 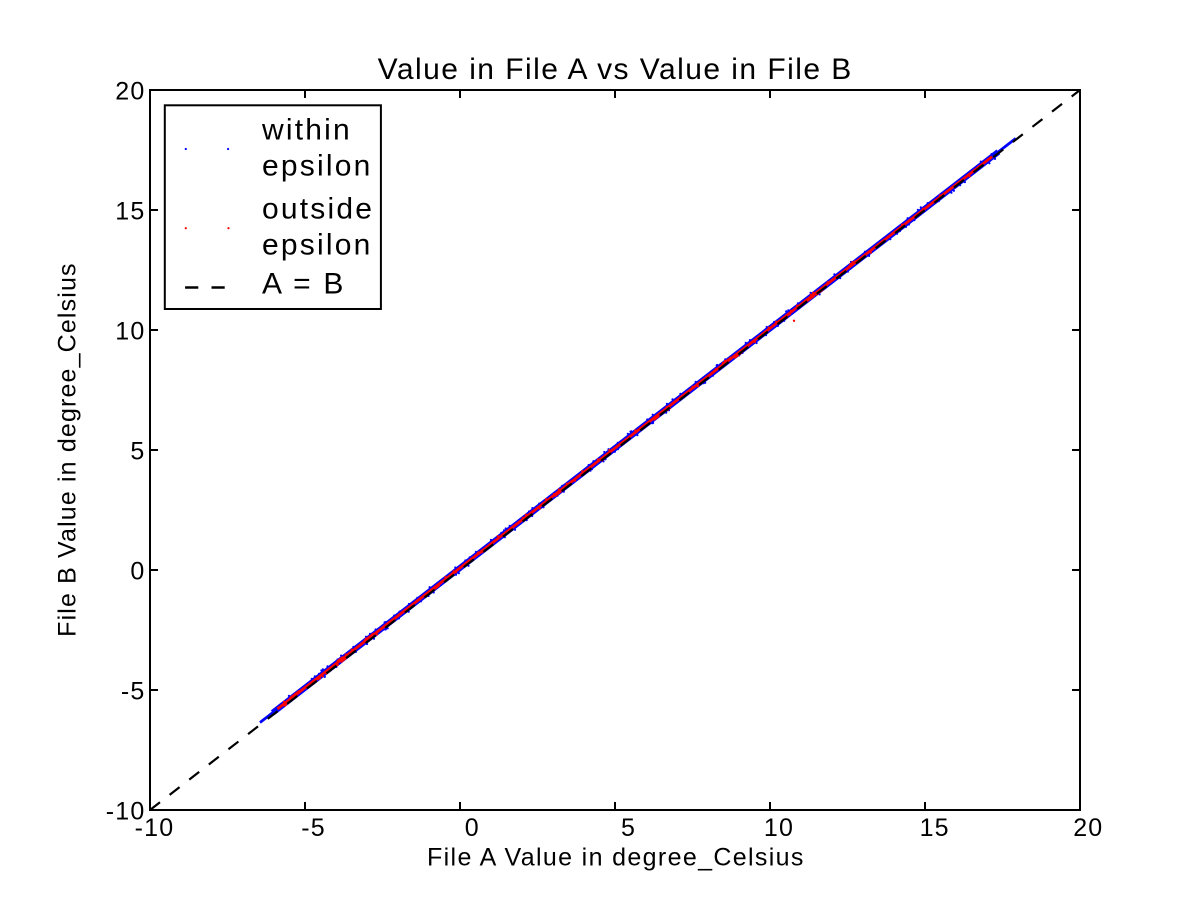 I want to click on svg-text: File A Value in degree_Celsius, so click(x=616, y=858).